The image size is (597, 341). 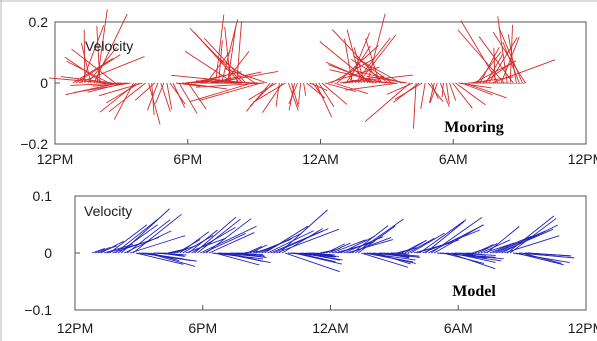 I want to click on x-tick-label: 6PM, so click(x=202, y=328).